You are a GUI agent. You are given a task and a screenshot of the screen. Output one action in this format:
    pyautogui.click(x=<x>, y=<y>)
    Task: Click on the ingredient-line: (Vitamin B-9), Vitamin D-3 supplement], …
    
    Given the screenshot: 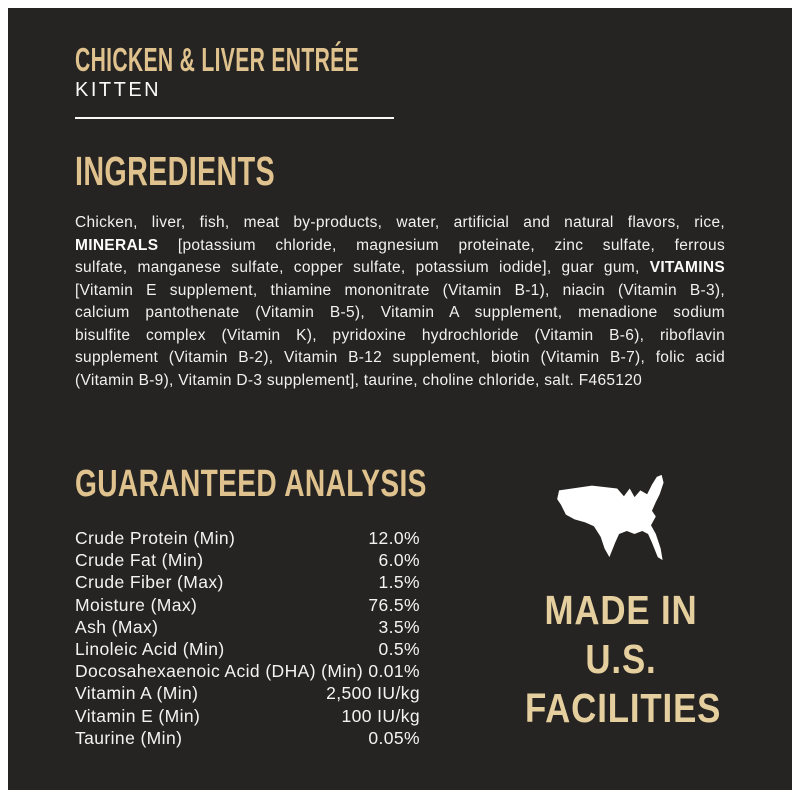 What is the action you would take?
    pyautogui.click(x=359, y=380)
    